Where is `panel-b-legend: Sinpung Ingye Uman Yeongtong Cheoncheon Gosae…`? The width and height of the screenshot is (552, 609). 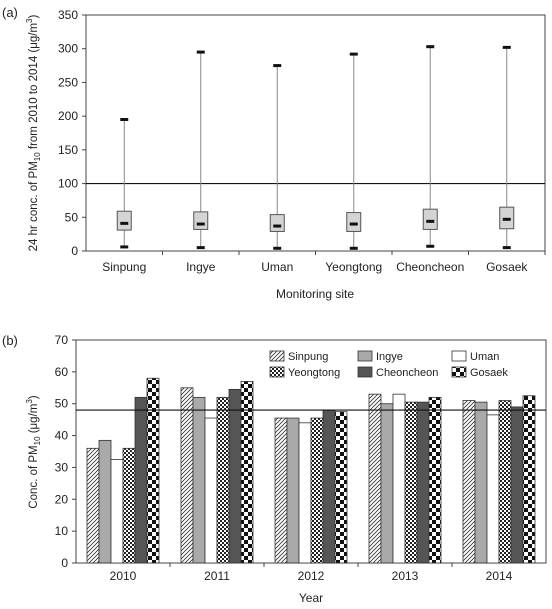
panel-b-legend: Sinpung Ingye Uman Yeongtong Cheoncheon Gosae… is located at coordinates (388, 364).